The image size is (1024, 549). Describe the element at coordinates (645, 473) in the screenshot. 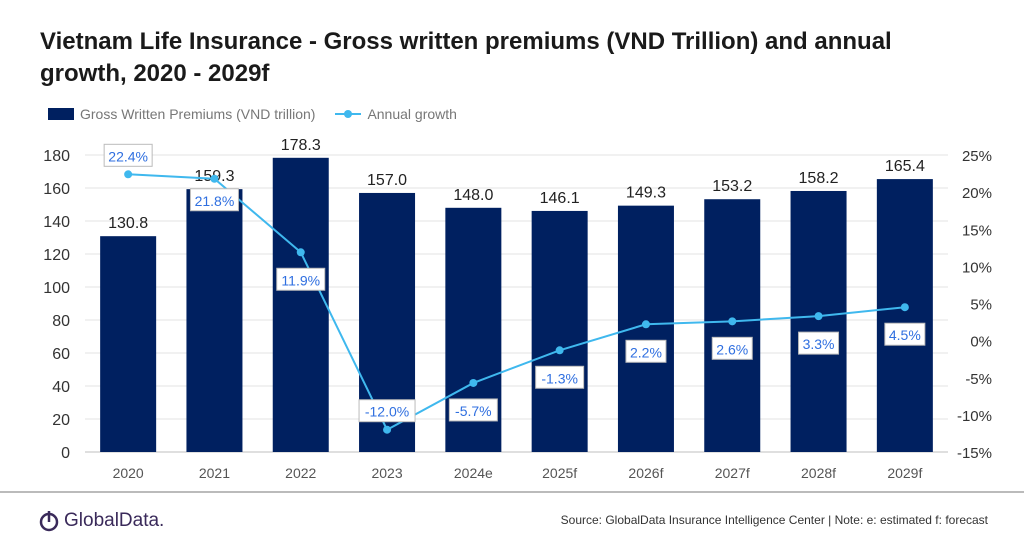

I see `x-tick-label: 2026f` at that location.